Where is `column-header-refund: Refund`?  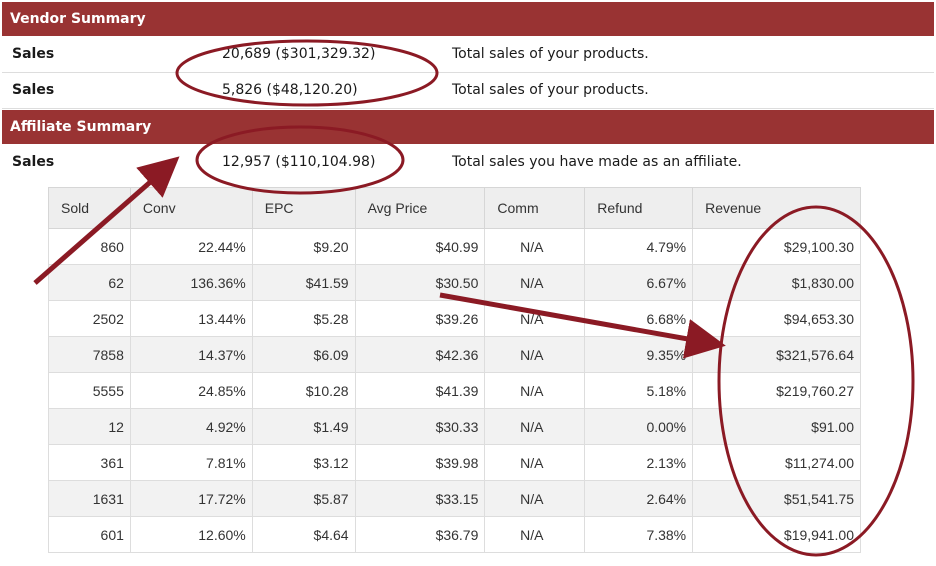
column-header-refund: Refund is located at coordinates (639, 208).